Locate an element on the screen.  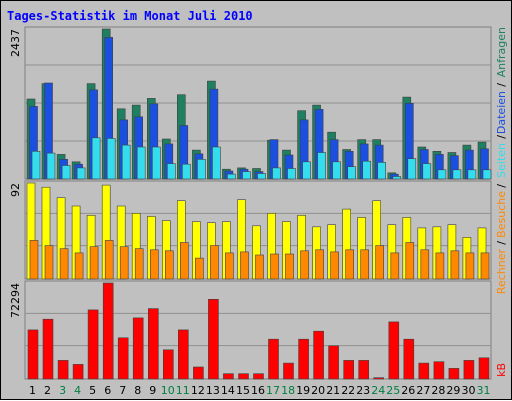
x-tick-label: 26 is located at coordinates (408, 390).